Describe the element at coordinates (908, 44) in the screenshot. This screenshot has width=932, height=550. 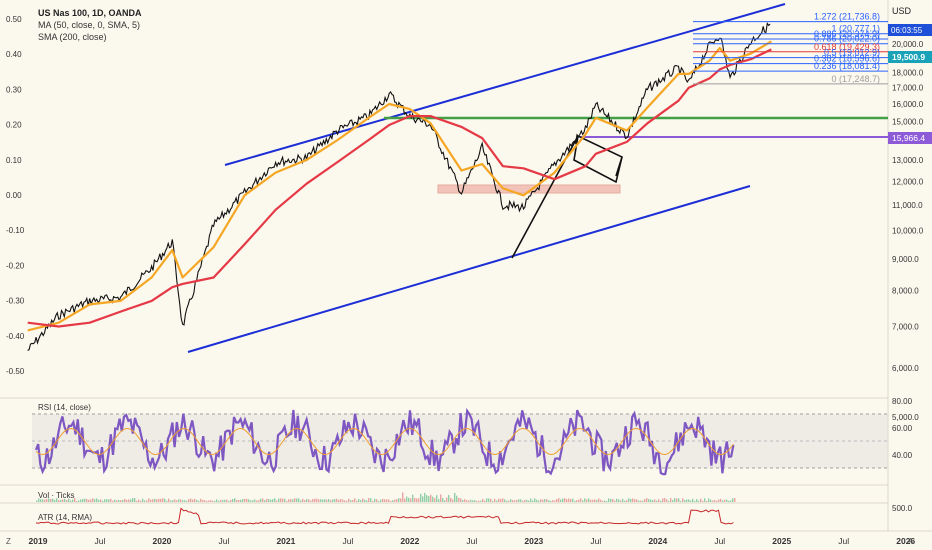
I see `price-tick: 20,000.0` at that location.